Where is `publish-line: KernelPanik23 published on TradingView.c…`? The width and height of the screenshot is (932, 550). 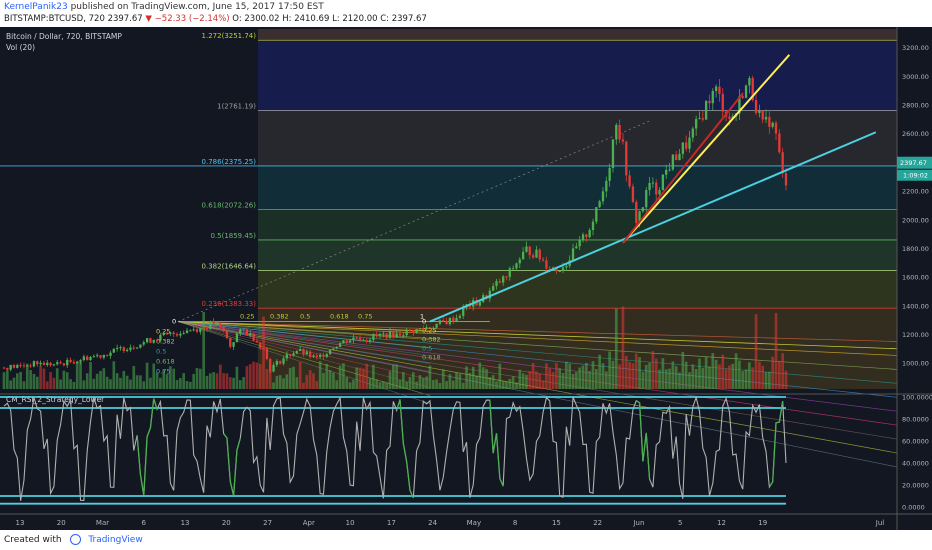 publish-line: KernelPanik23 published on TradingView.c… is located at coordinates (164, 7).